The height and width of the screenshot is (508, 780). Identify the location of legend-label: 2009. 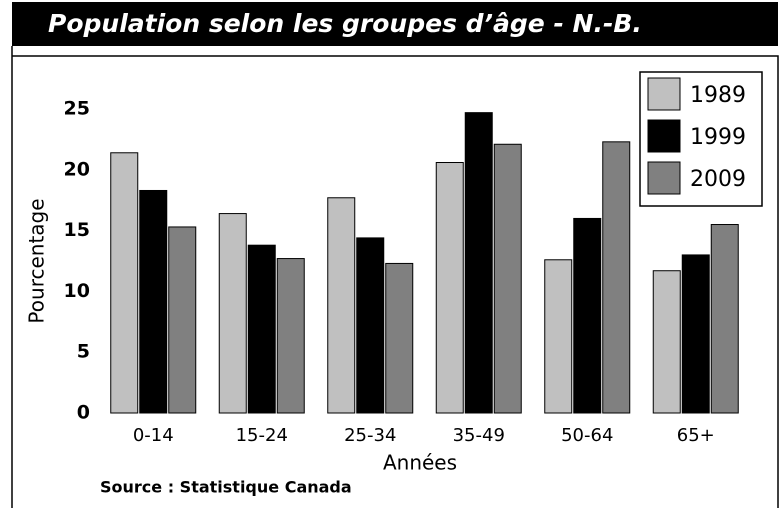
(718, 179).